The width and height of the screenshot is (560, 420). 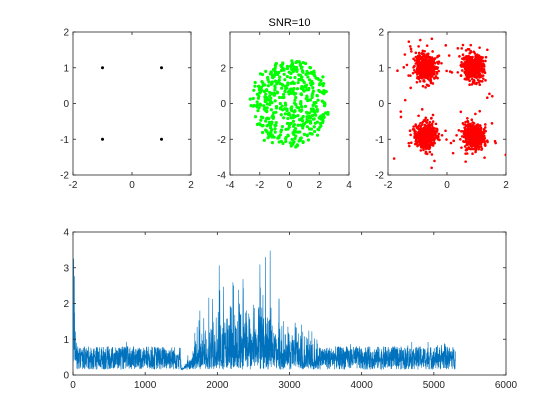 What do you see at coordinates (381, 33) in the screenshot?
I see `y-tick-label: 2` at bounding box center [381, 33].